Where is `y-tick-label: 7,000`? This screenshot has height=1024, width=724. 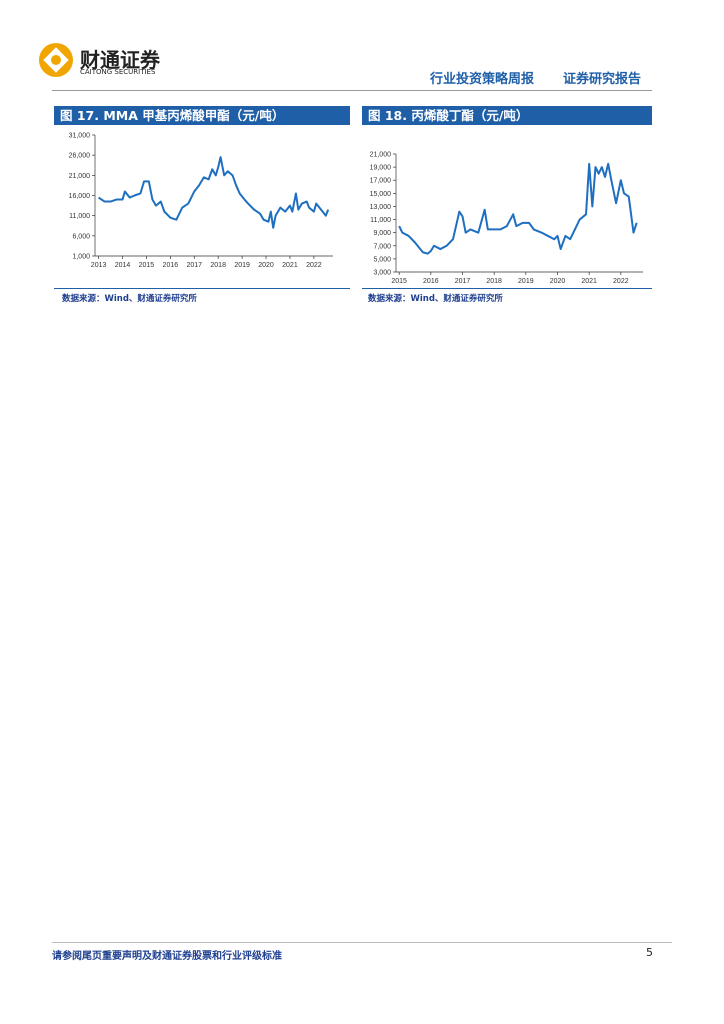
y-tick-label: 7,000 is located at coordinates (382, 246).